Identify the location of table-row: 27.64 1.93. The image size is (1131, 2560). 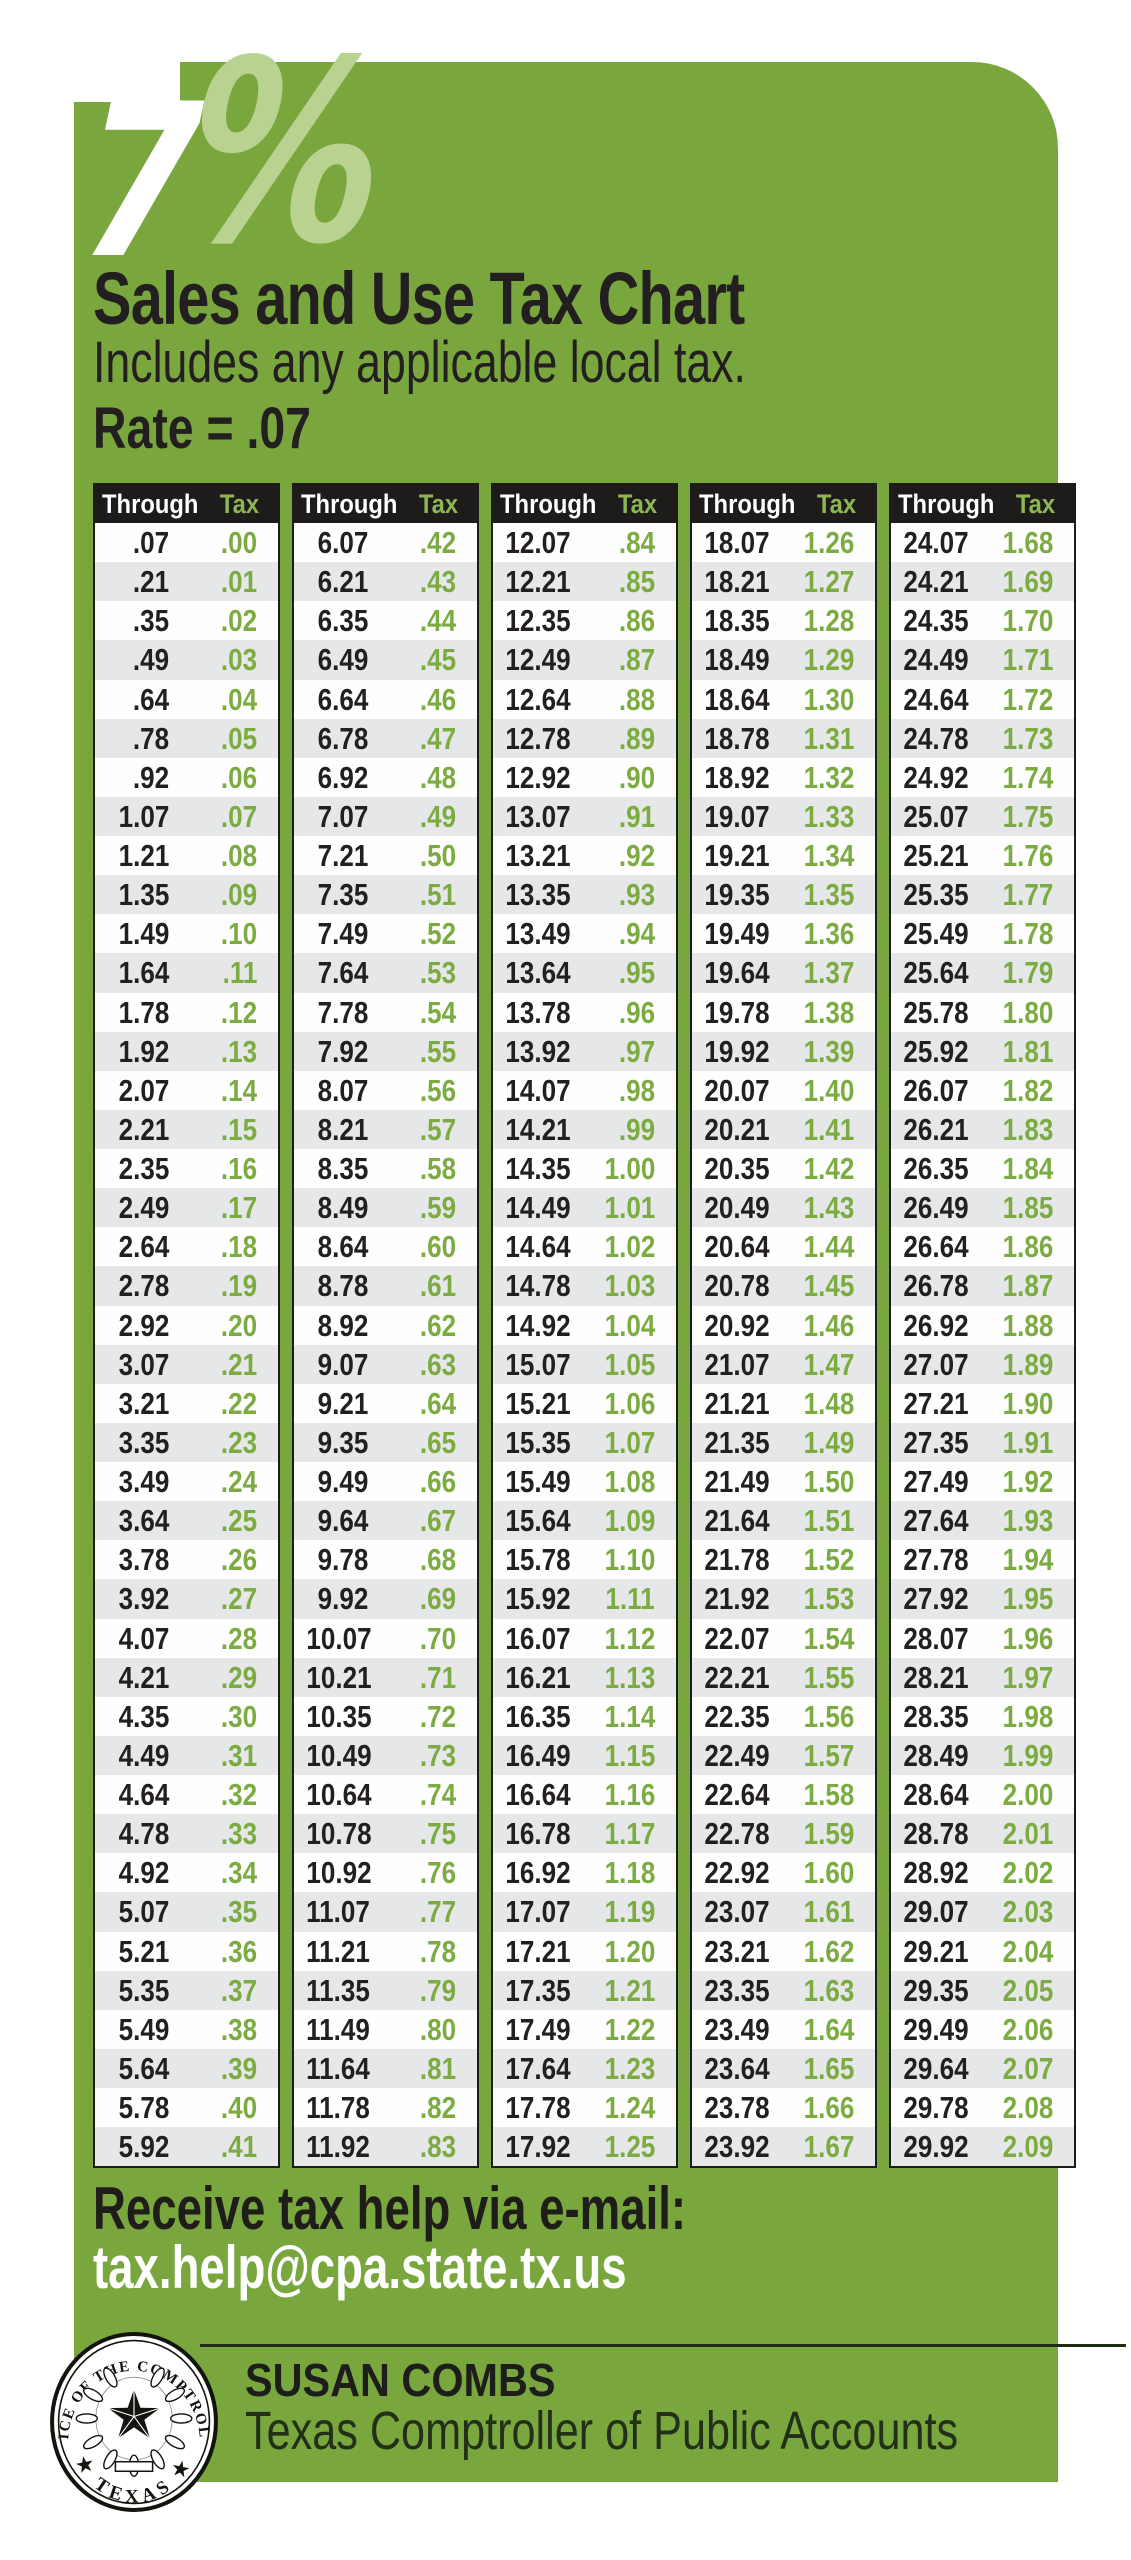
(982, 1521).